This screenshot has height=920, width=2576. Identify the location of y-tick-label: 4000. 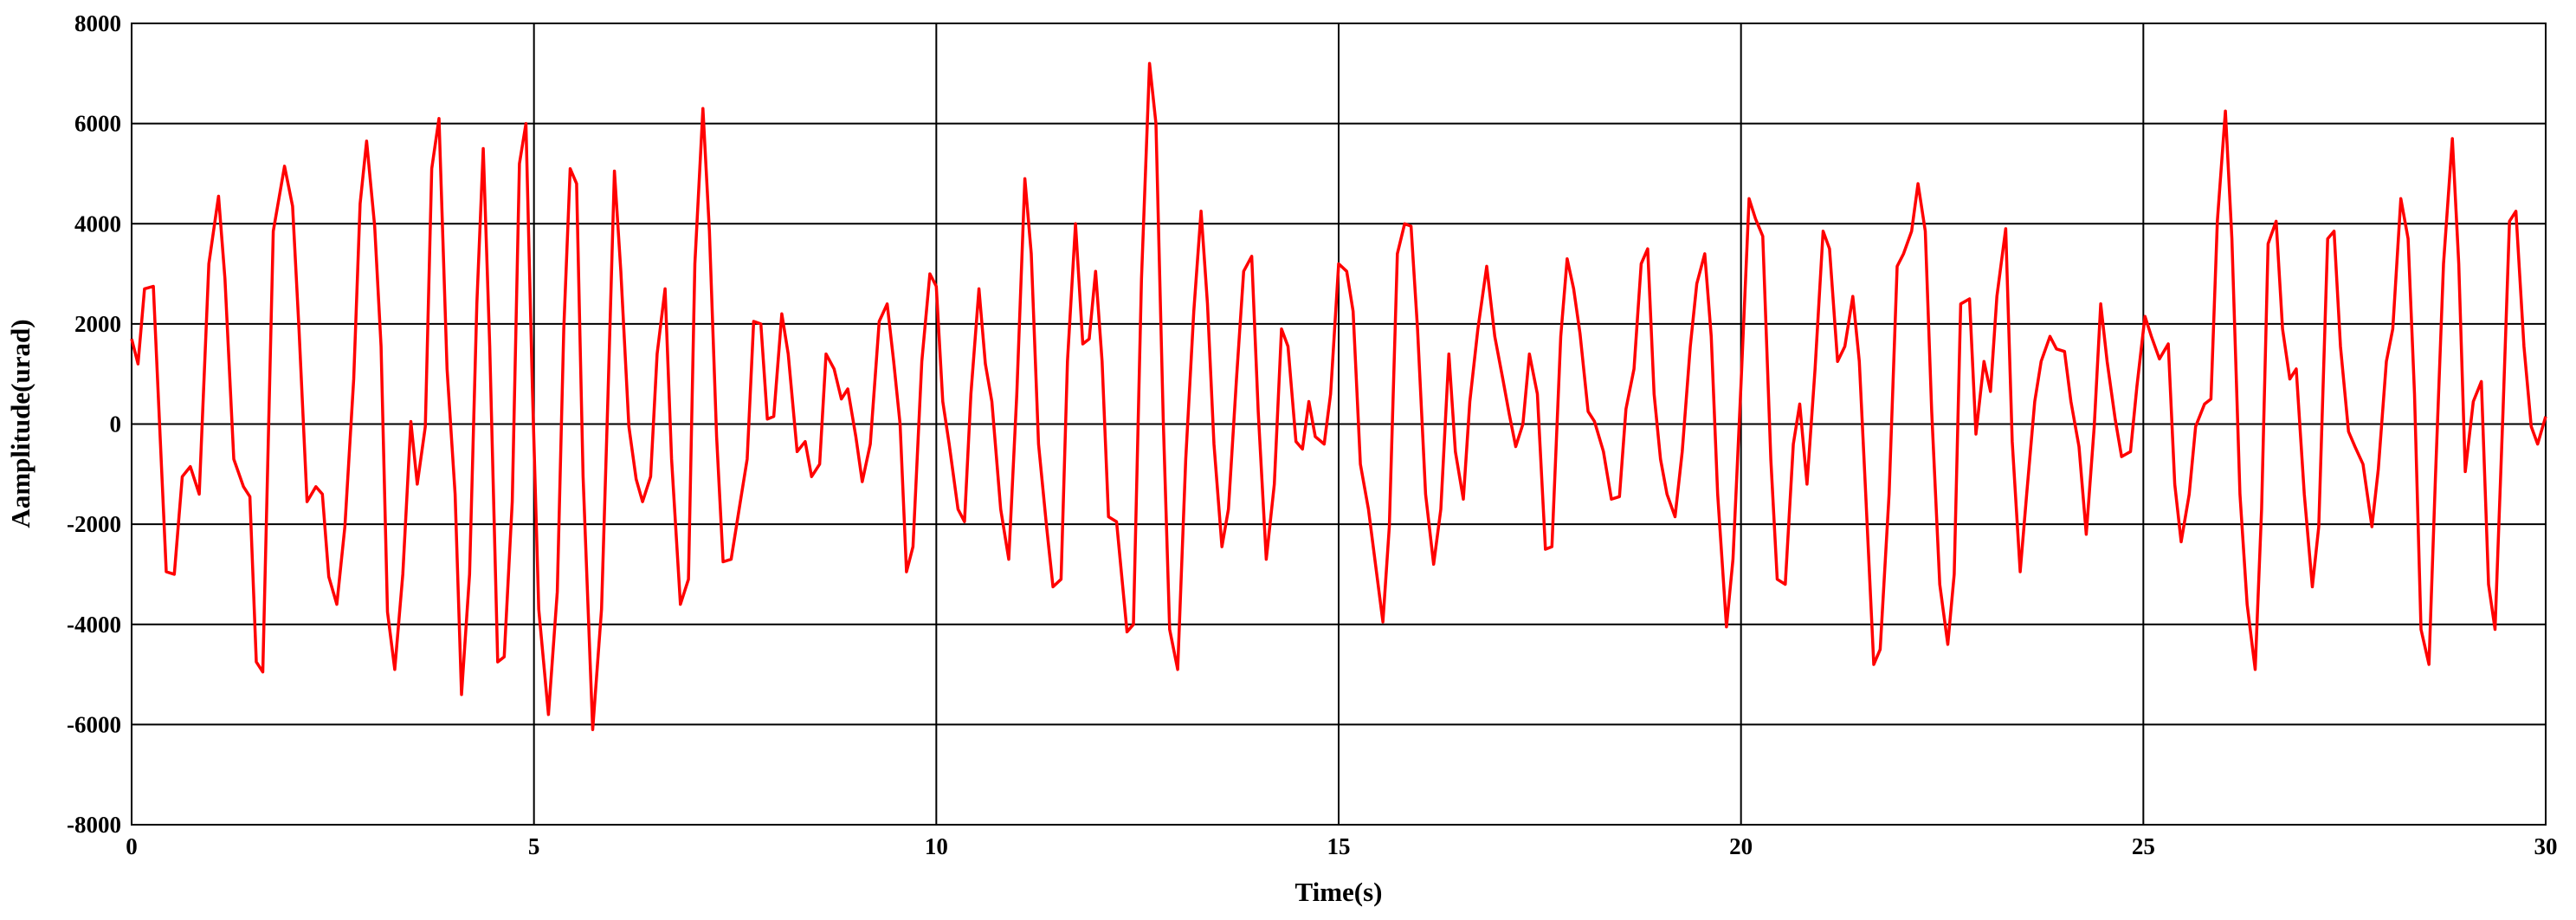
(97, 224).